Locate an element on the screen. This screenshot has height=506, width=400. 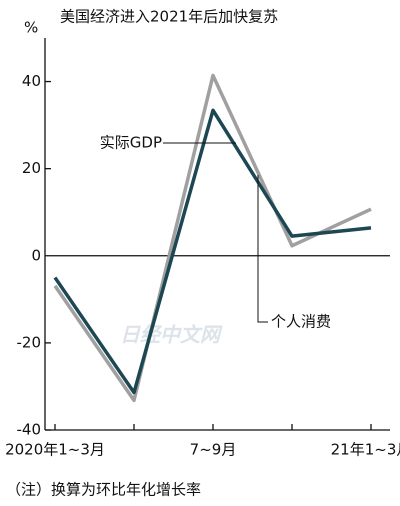
x-tick-label: 2020年1~3月 is located at coordinates (55, 450).